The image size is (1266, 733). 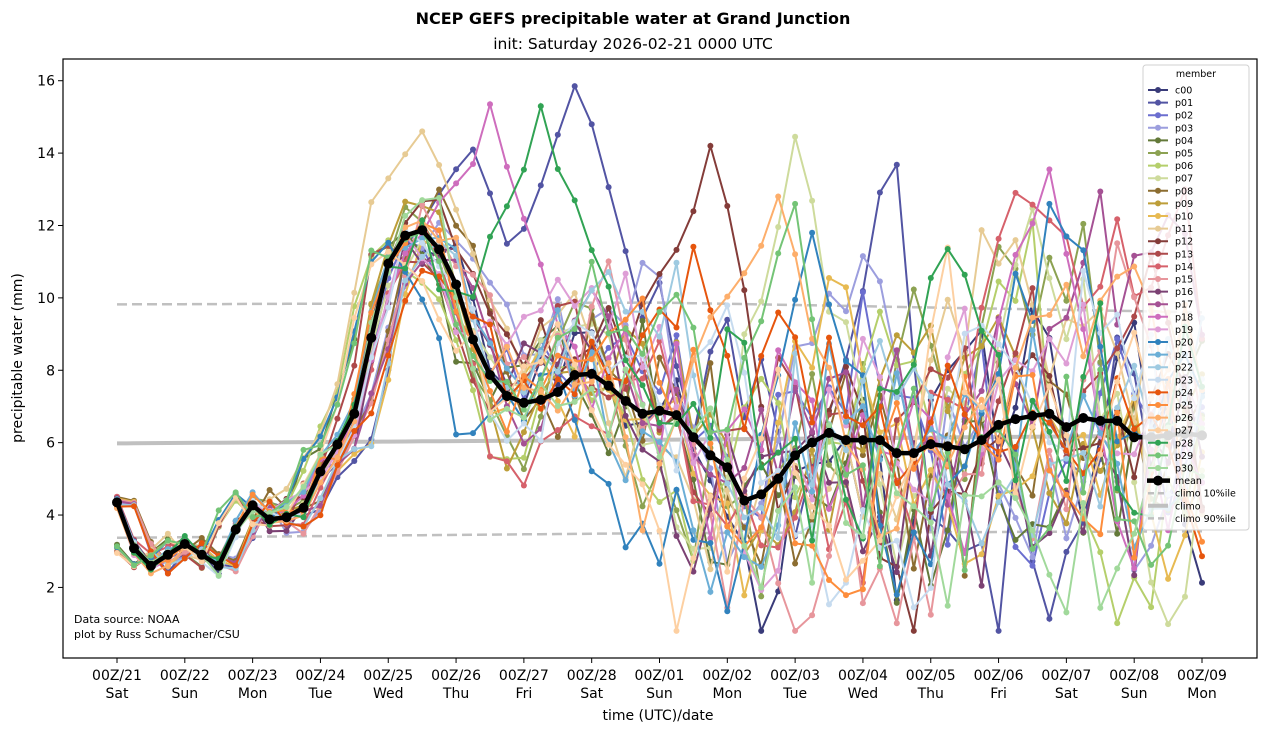 What do you see at coordinates (657, 716) in the screenshot?
I see `x-axis-label: time (UTC)/date` at bounding box center [657, 716].